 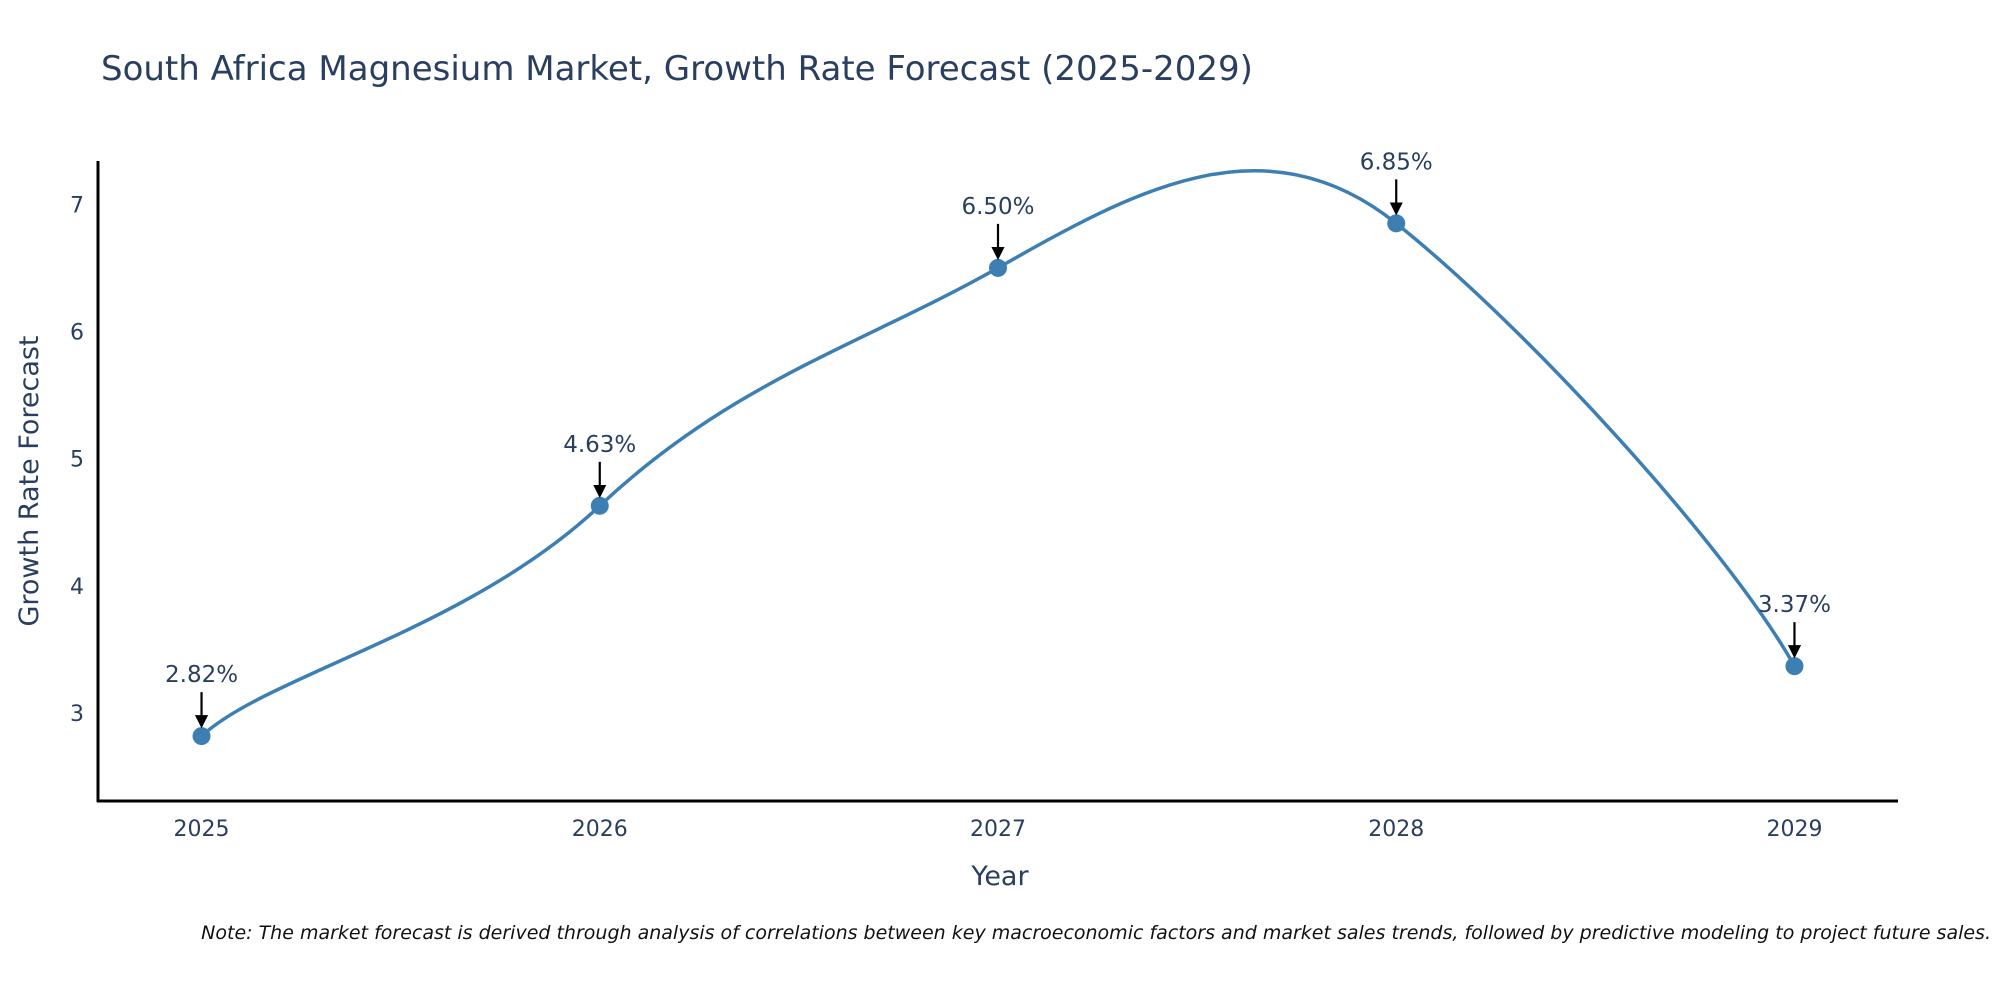 What do you see at coordinates (29, 480) in the screenshot?
I see `y-axis-title: Growth Rate Forecast` at bounding box center [29, 480].